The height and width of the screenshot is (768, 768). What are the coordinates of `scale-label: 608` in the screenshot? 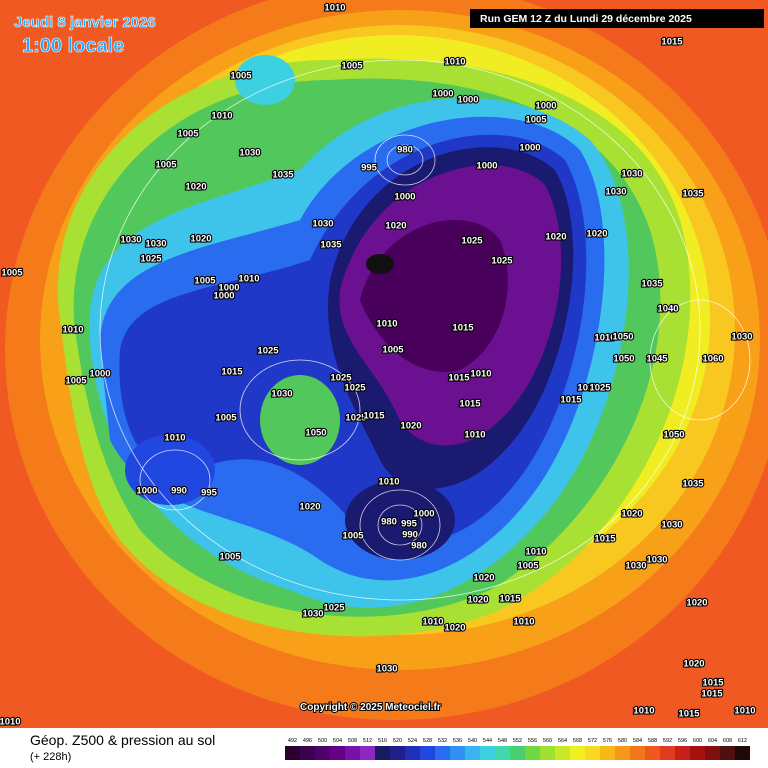 It's located at (727, 741).